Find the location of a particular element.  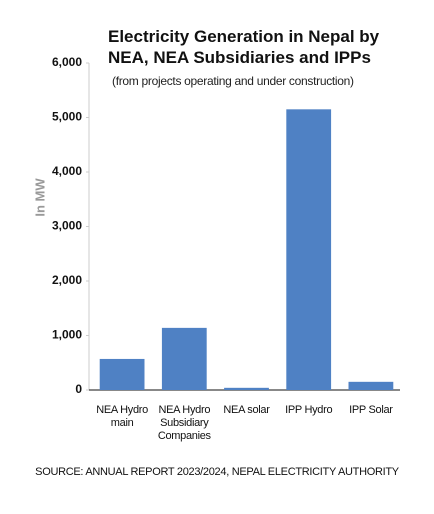

y-tick-label: 2,000 is located at coordinates (67, 280).